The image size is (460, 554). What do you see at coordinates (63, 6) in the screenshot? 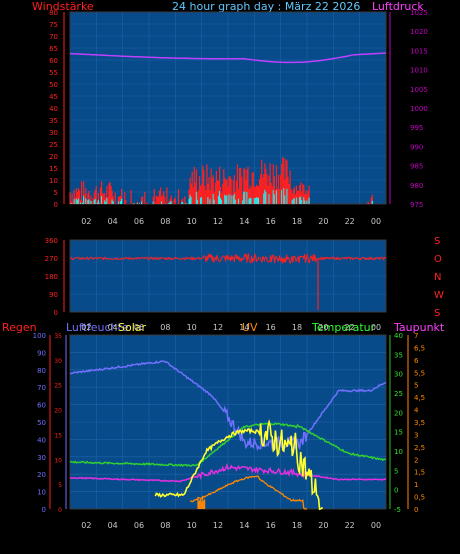
I see `wind-speed-axis-label: Windstärke` at bounding box center [63, 6].